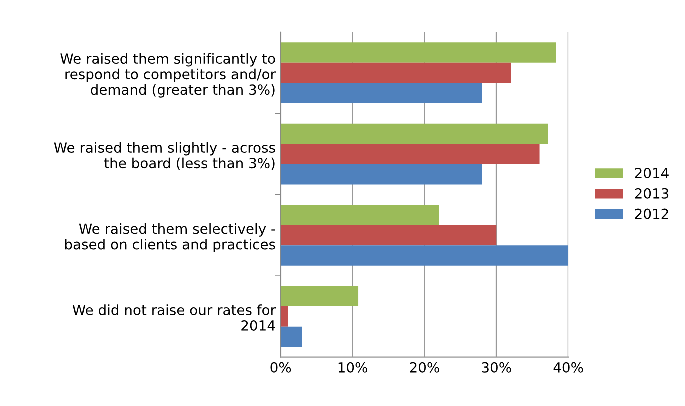  What do you see at coordinates (425, 367) in the screenshot?
I see `x-tick-label: 20%` at bounding box center [425, 367].